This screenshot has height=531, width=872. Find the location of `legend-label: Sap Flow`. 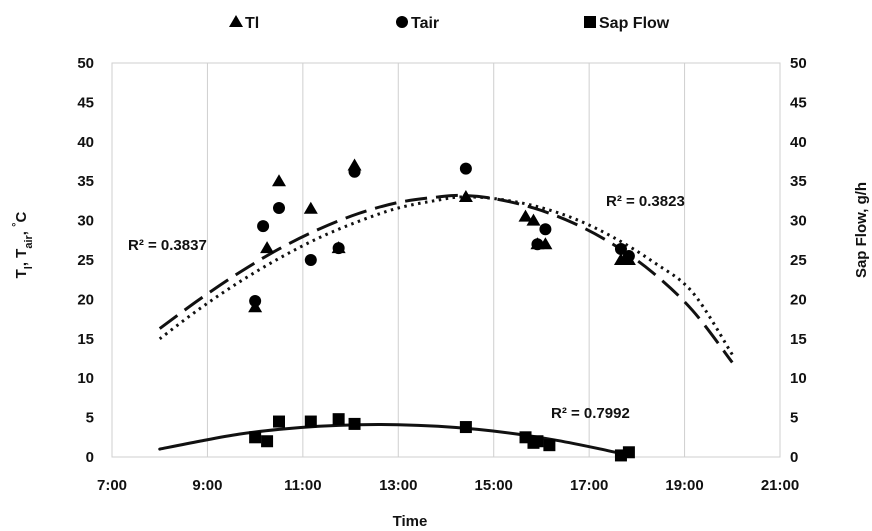

legend-label: Sap Flow is located at coordinates (634, 23).